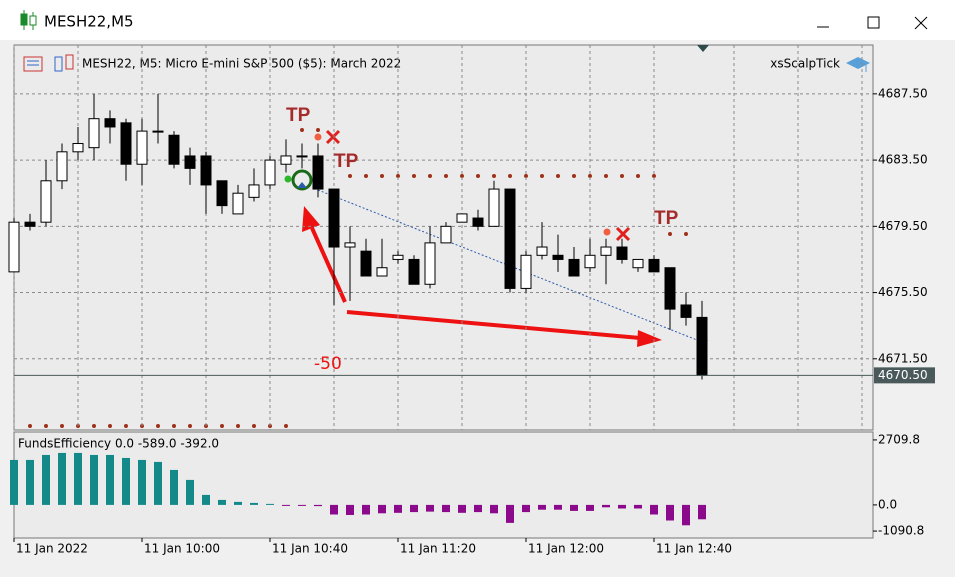  I want to click on shift-marker, so click(703, 48).